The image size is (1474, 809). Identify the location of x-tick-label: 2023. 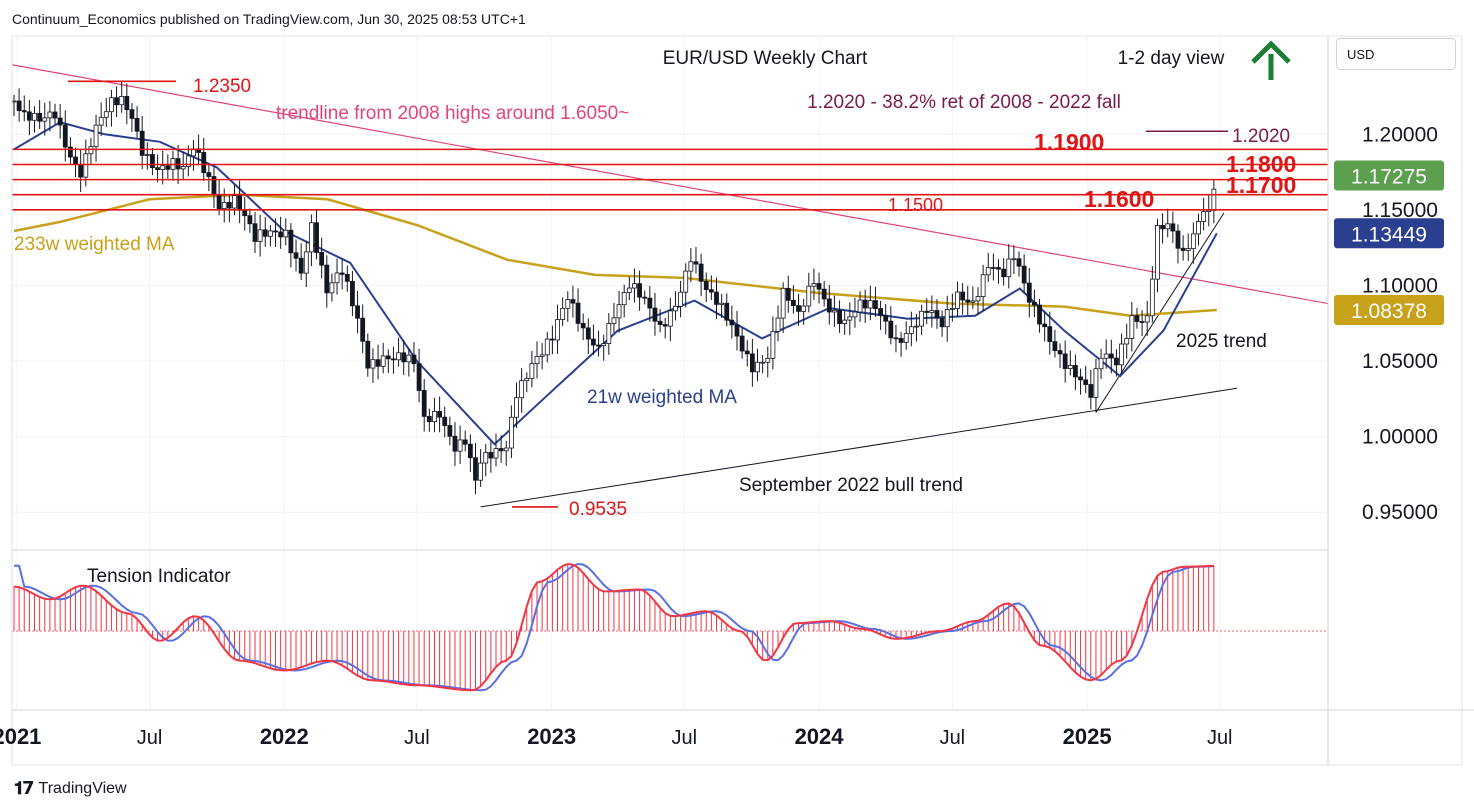
(551, 736).